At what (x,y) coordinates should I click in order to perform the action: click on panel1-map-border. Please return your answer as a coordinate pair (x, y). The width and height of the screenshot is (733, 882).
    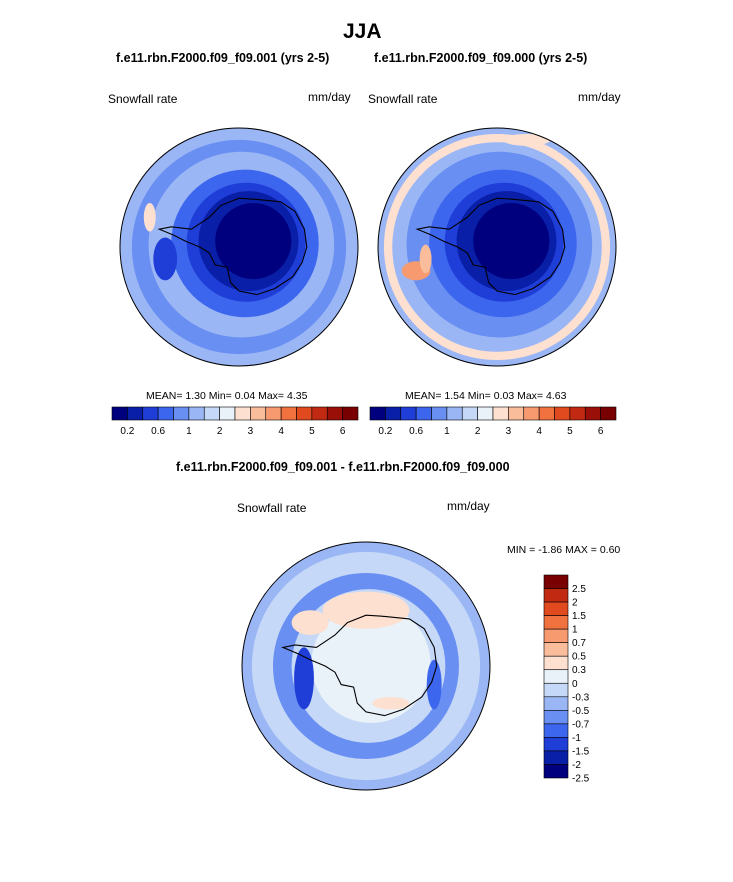
    Looking at the image, I should click on (239, 247).